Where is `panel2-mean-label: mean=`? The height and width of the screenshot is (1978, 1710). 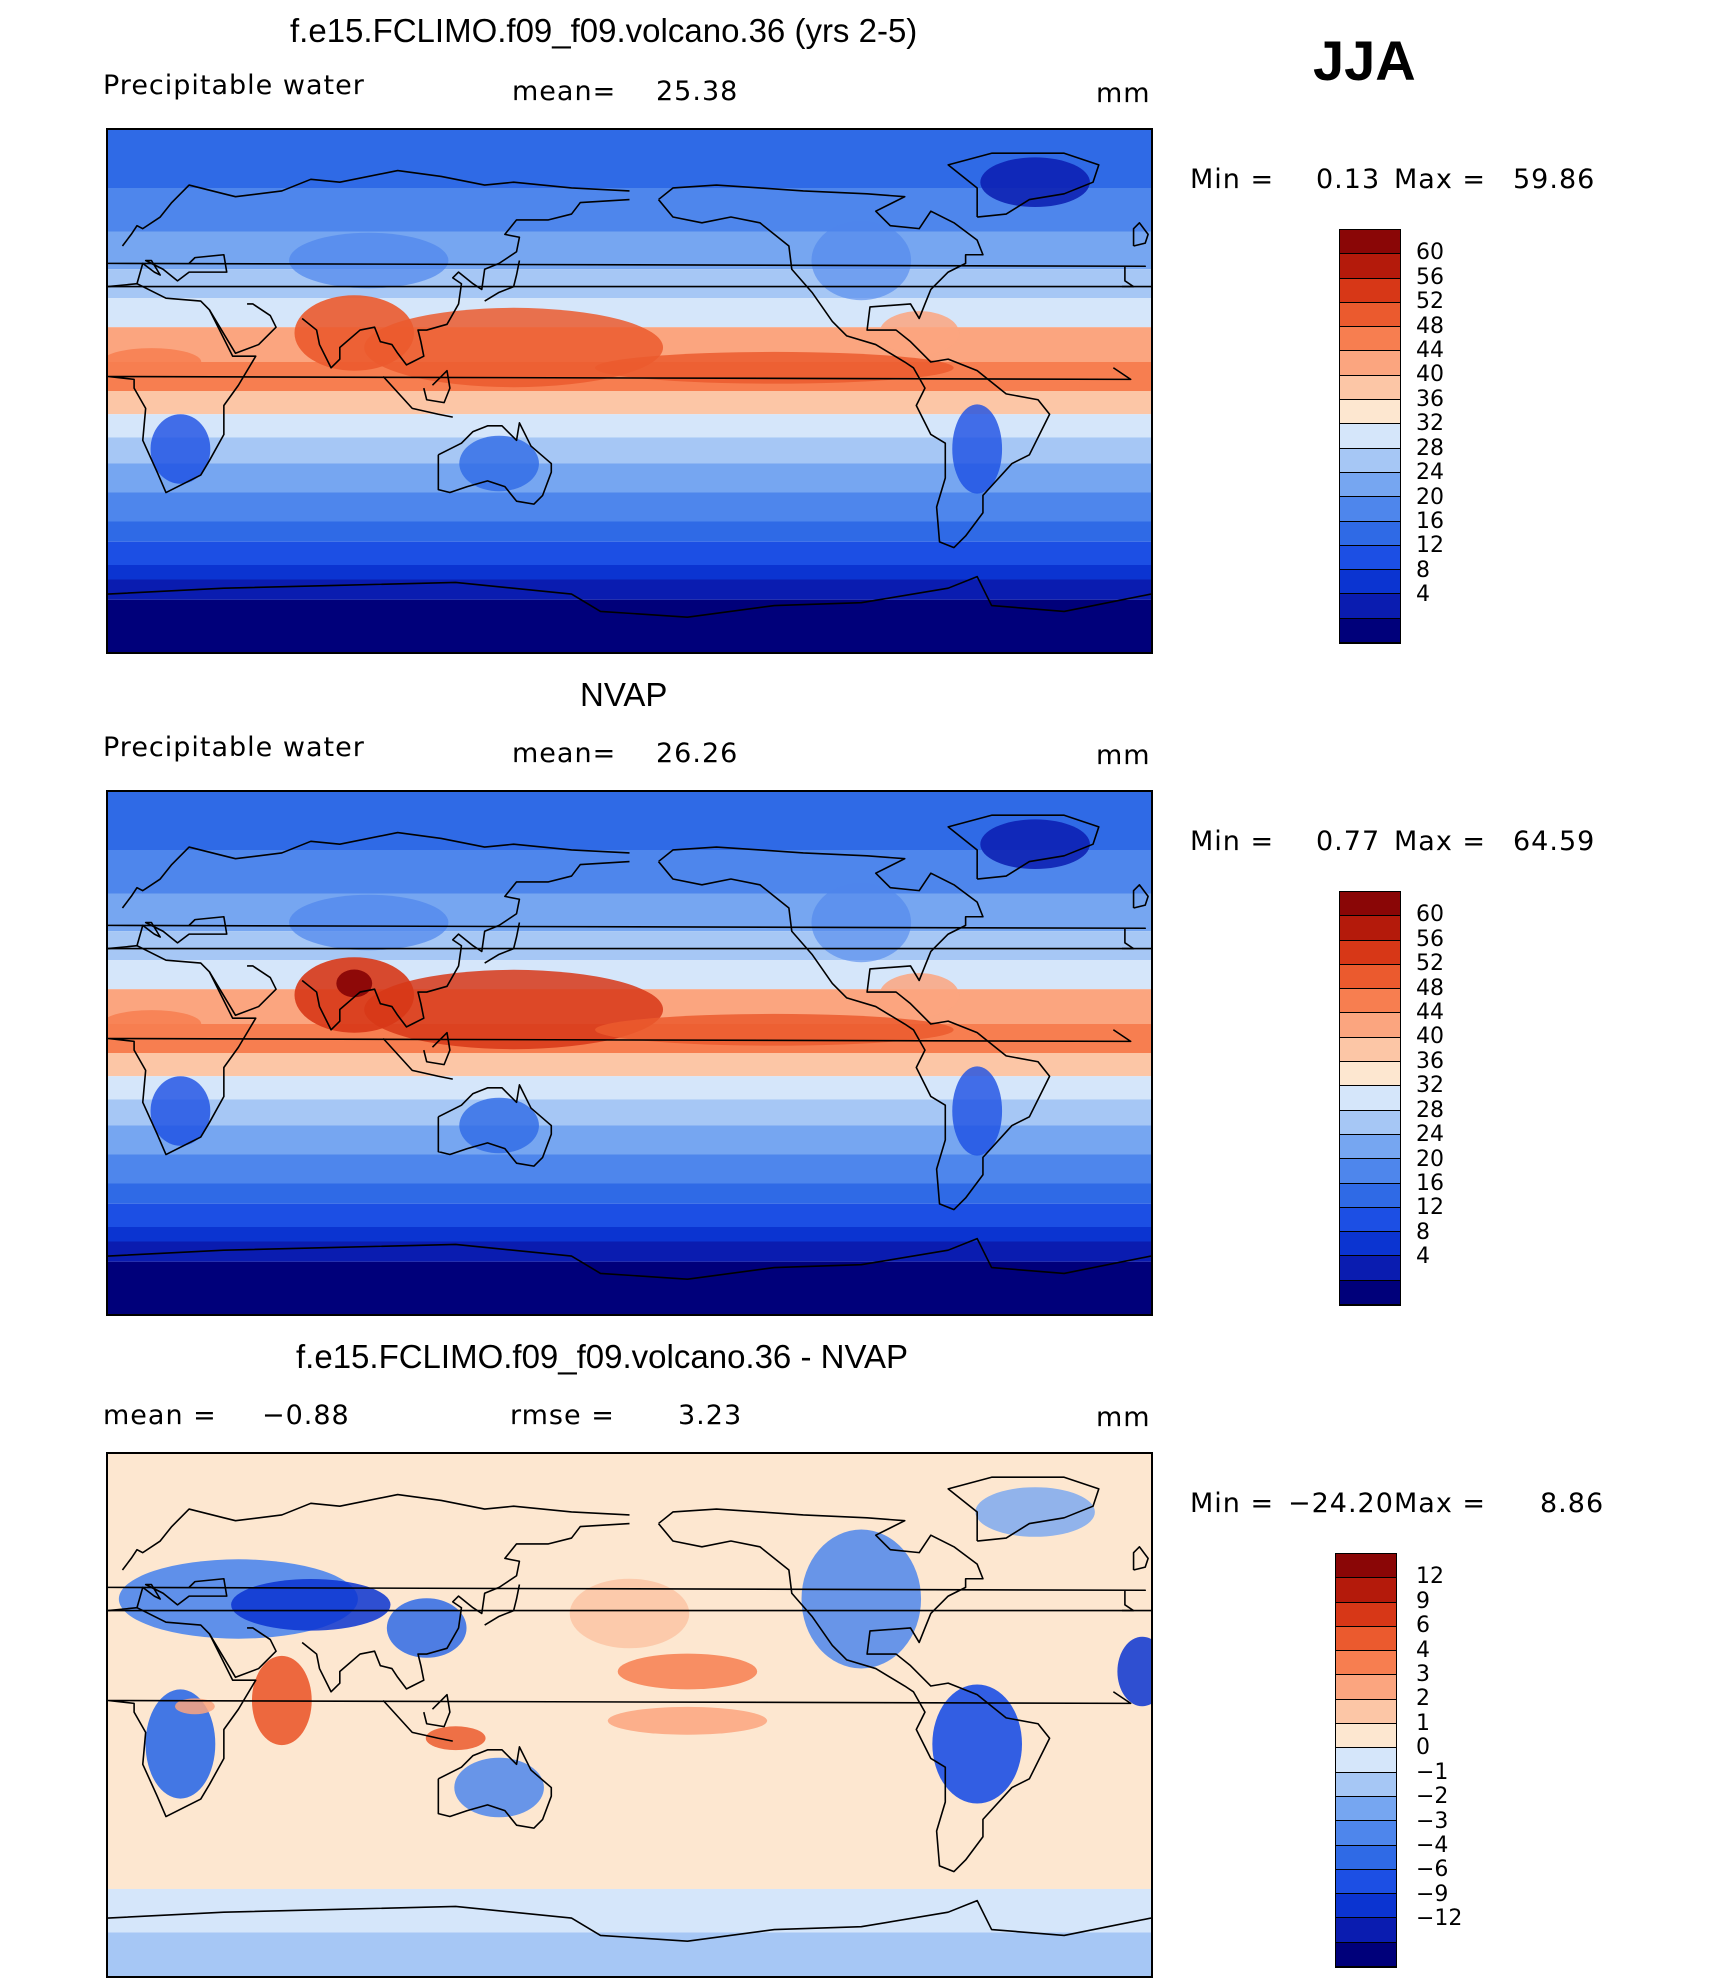 panel2-mean-label: mean= is located at coordinates (564, 753).